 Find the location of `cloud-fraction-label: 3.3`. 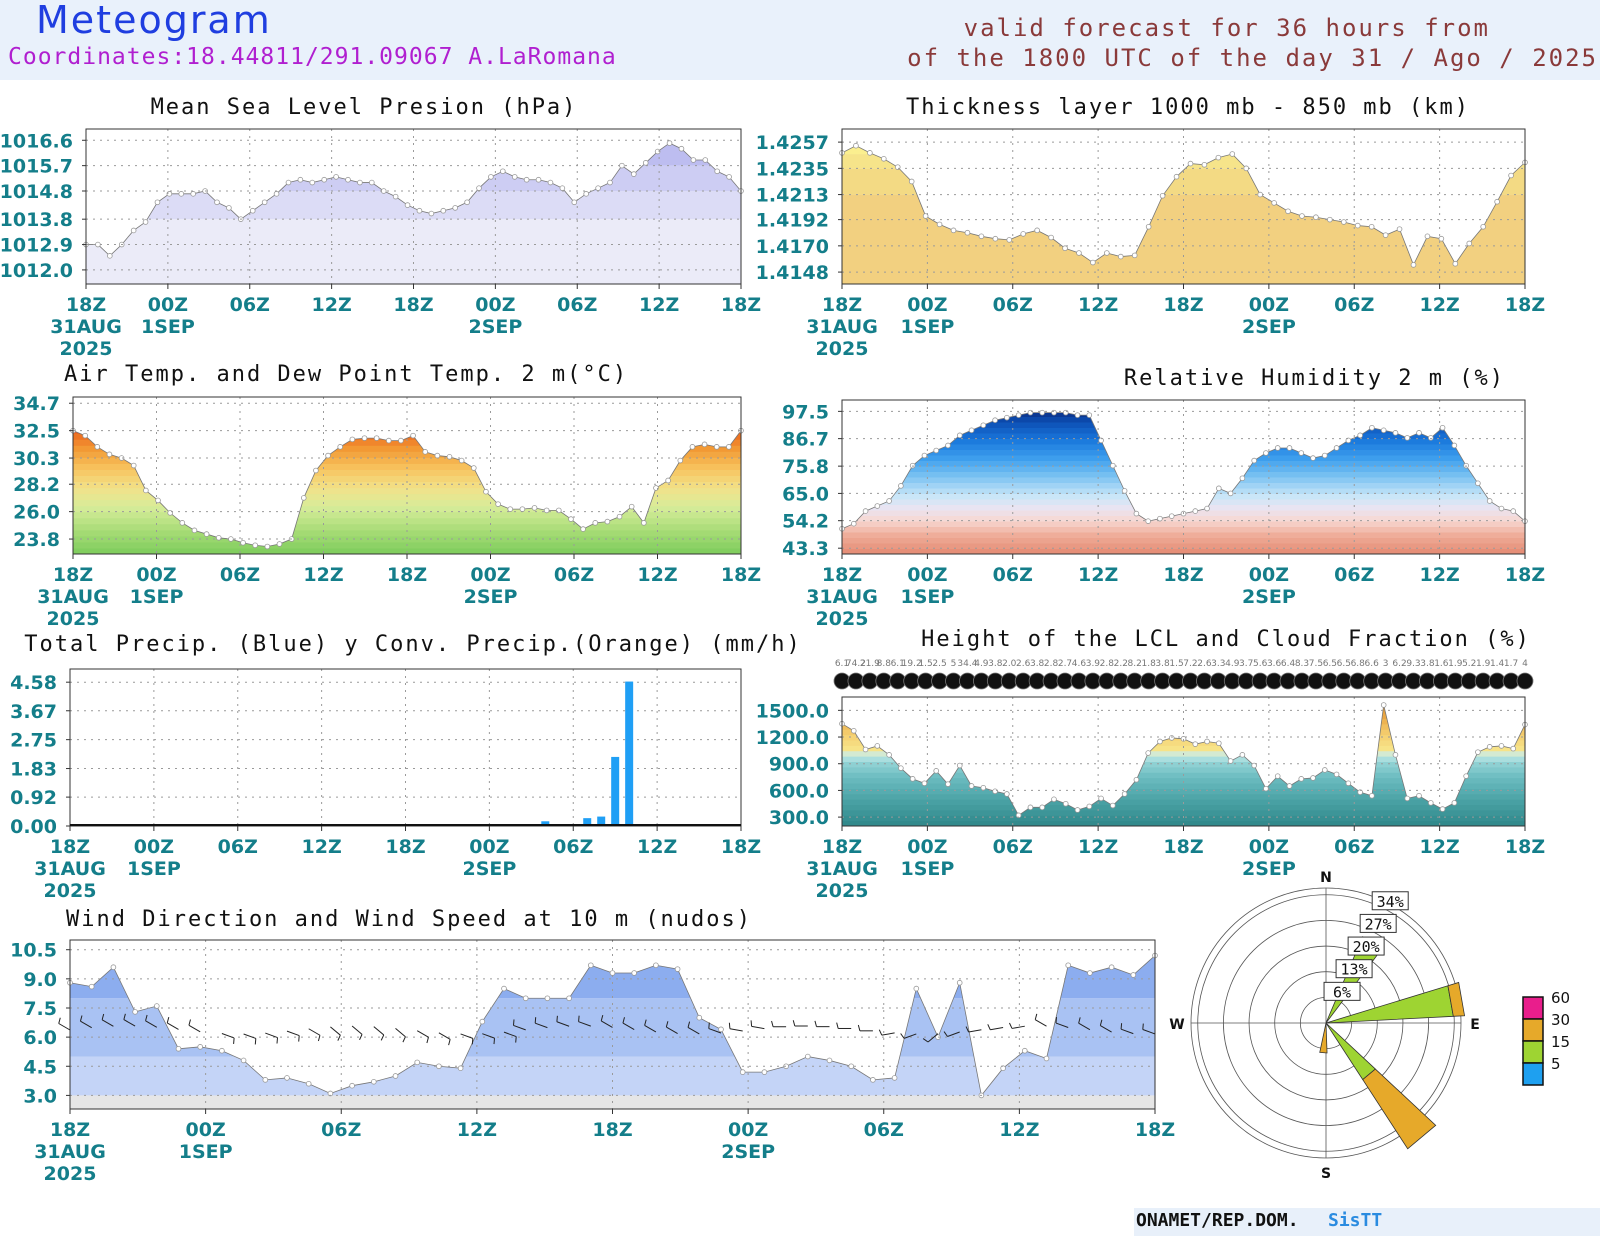

cloud-fraction-label: 3.3 is located at coordinates (1218, 664).